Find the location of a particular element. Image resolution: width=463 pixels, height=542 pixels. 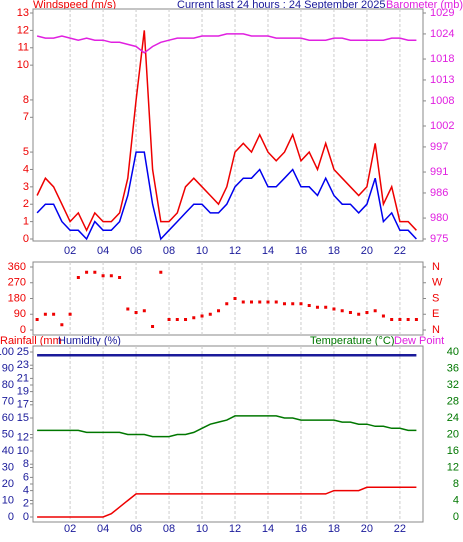

x-tick-label: 10 is located at coordinates (202, 529).